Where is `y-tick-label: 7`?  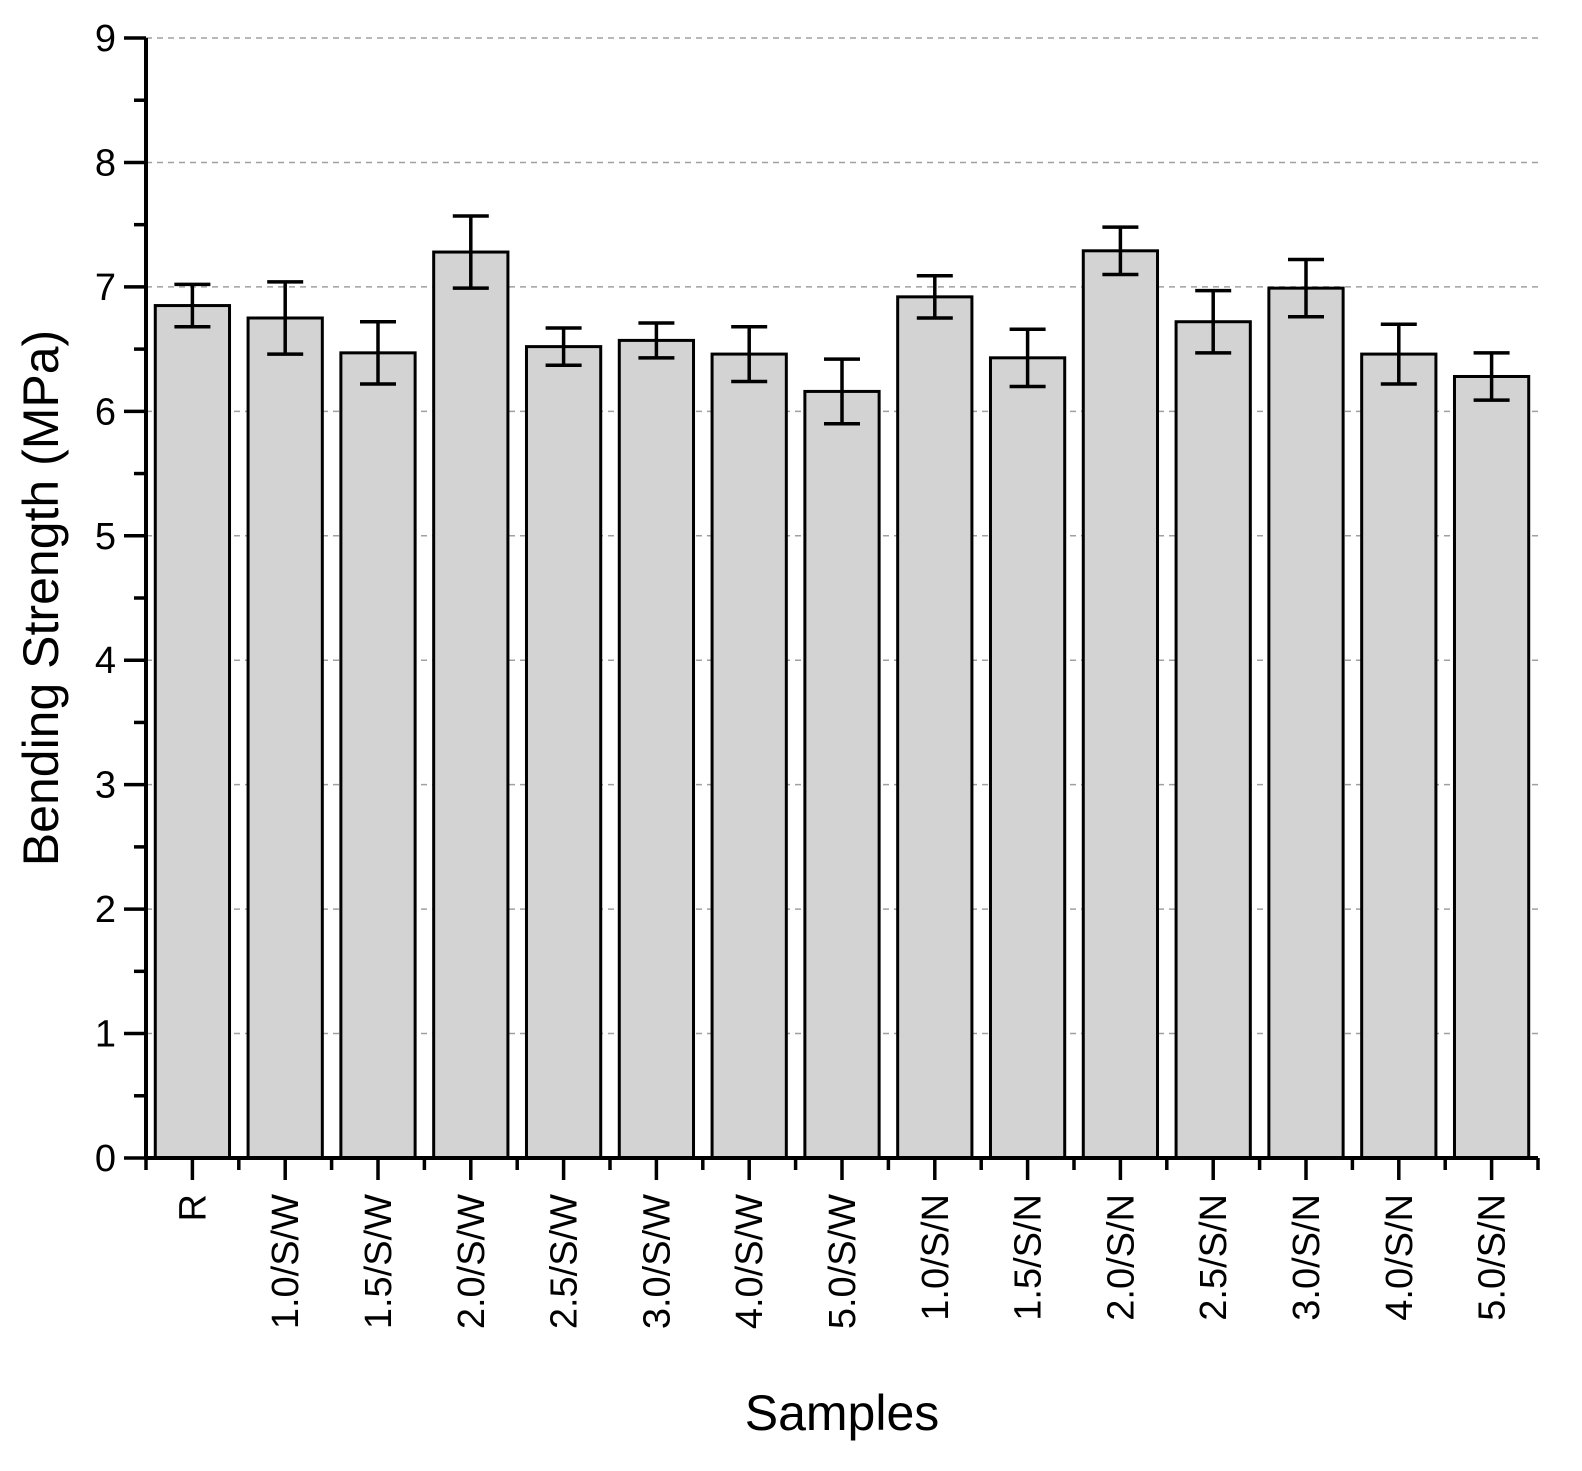 y-tick-label: 7 is located at coordinates (105, 288).